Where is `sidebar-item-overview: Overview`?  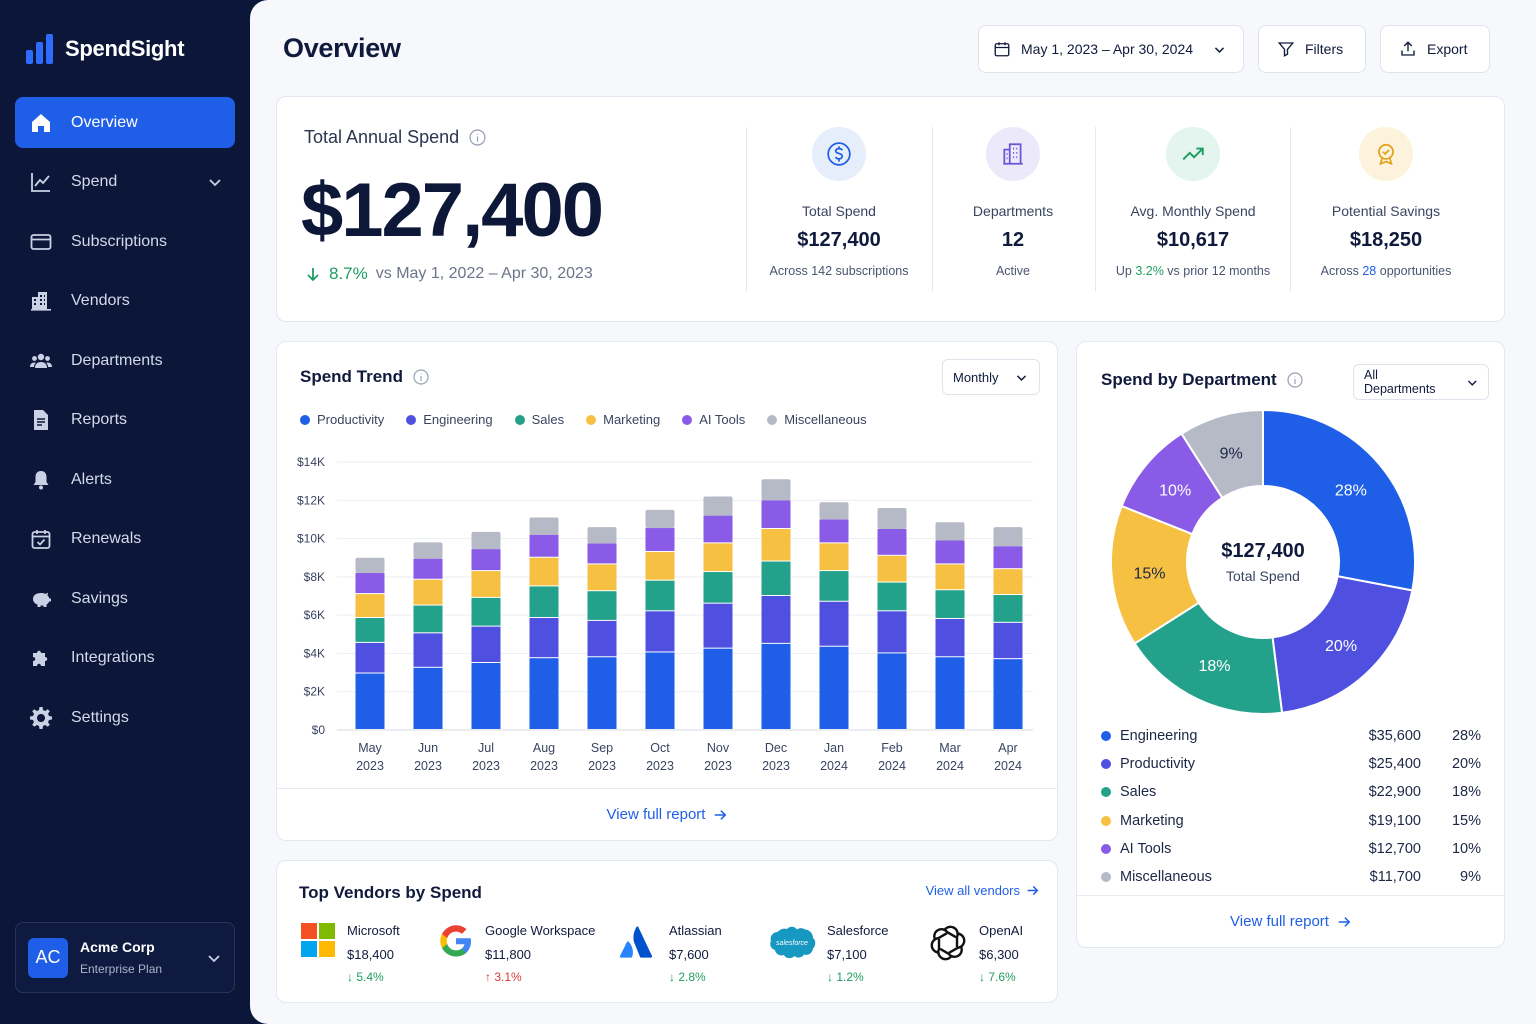 sidebar-item-overview: Overview is located at coordinates (125, 122).